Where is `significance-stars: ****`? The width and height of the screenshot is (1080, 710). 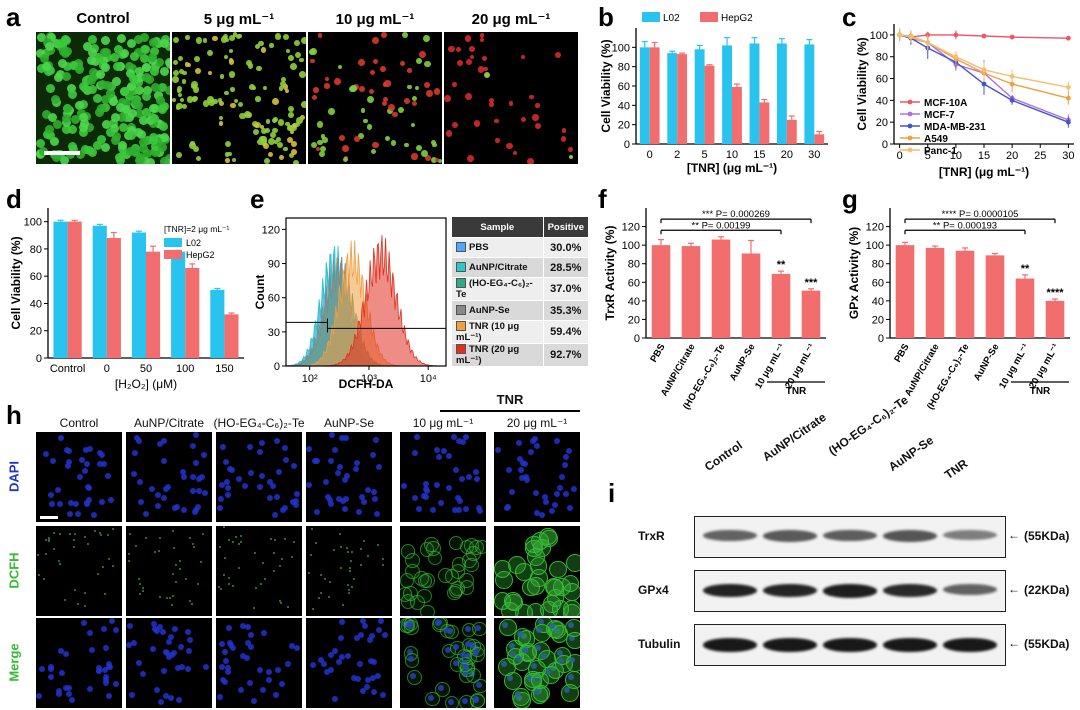 significance-stars: **** is located at coordinates (1055, 293).